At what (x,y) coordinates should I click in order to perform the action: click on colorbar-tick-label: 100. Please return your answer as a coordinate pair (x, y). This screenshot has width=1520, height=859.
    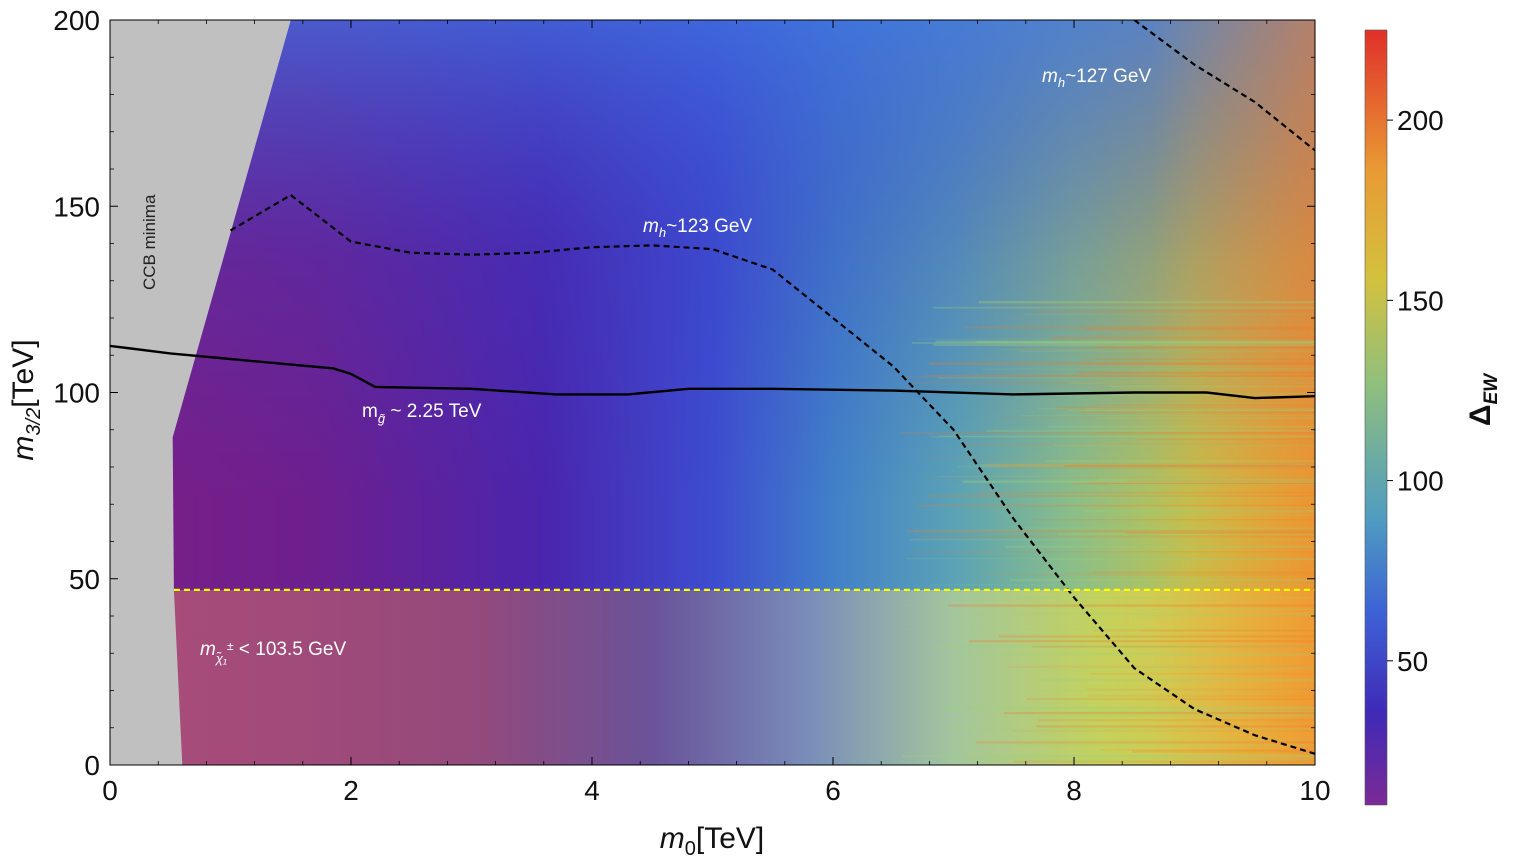
    Looking at the image, I should click on (1420, 481).